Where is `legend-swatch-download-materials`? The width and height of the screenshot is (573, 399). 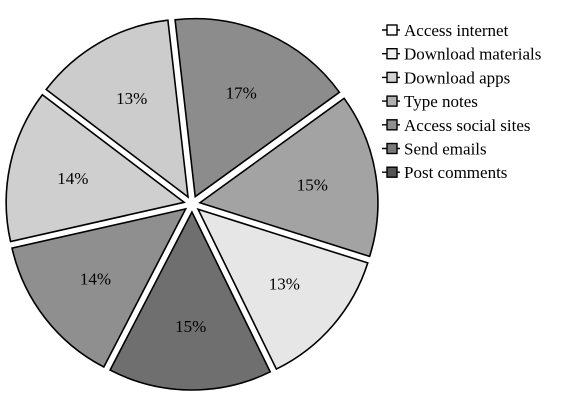
legend-swatch-download-materials is located at coordinates (392, 54).